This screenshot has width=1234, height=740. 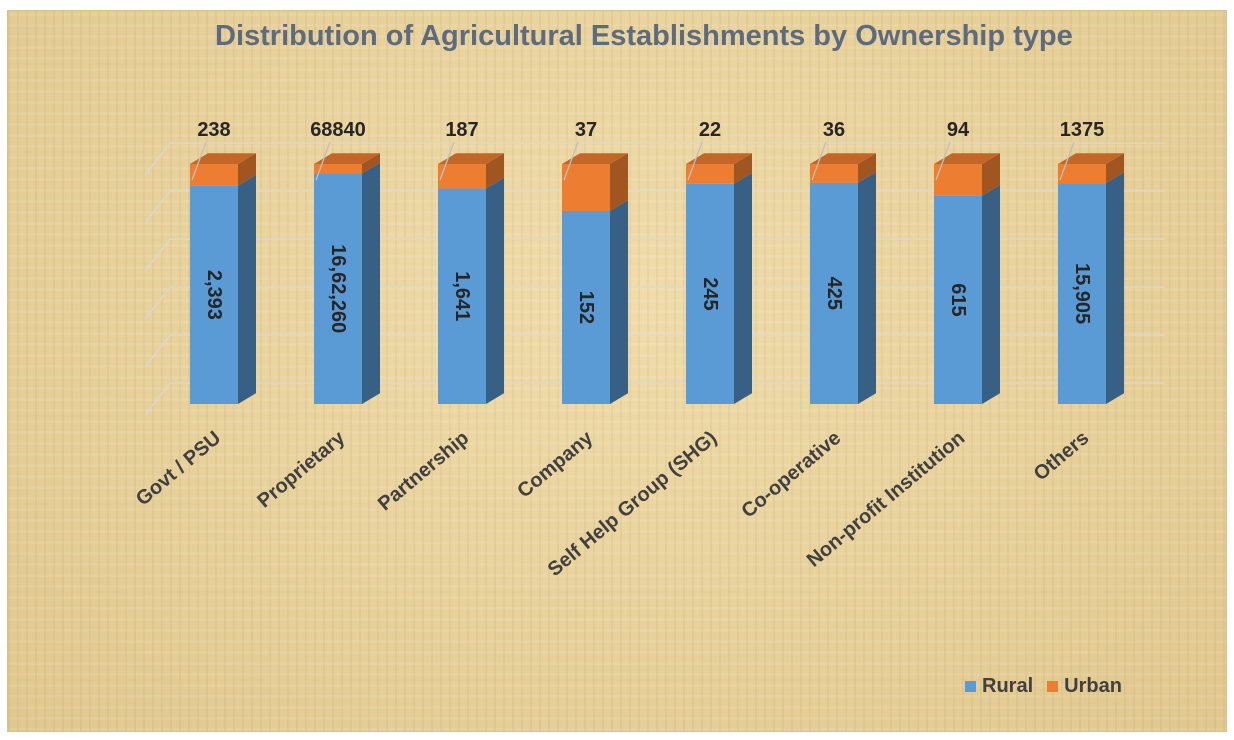 I want to click on category-label: Others, so click(x=1062, y=456).